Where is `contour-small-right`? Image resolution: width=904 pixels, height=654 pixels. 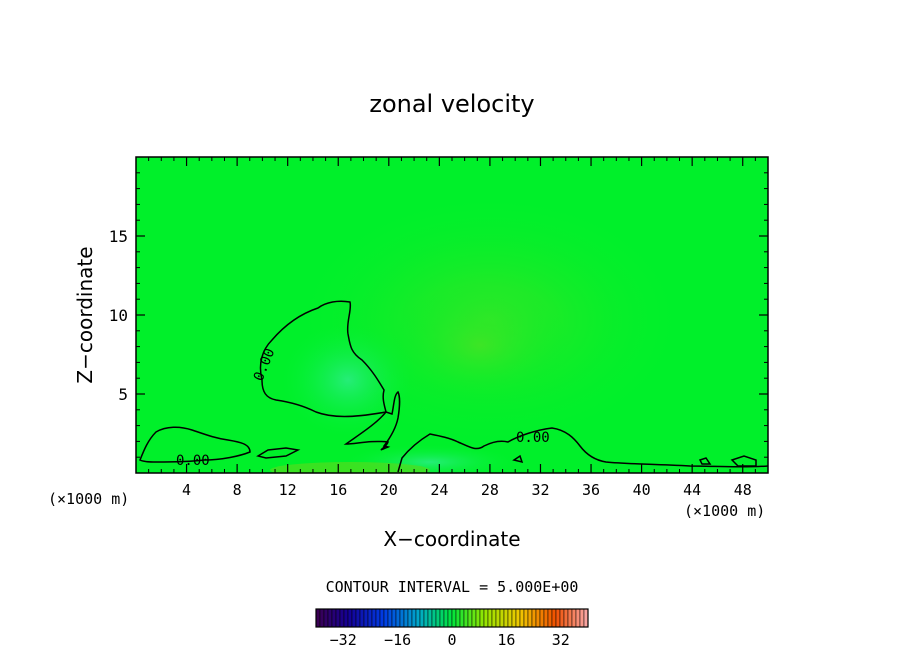
contour-small-right is located at coordinates (705, 461).